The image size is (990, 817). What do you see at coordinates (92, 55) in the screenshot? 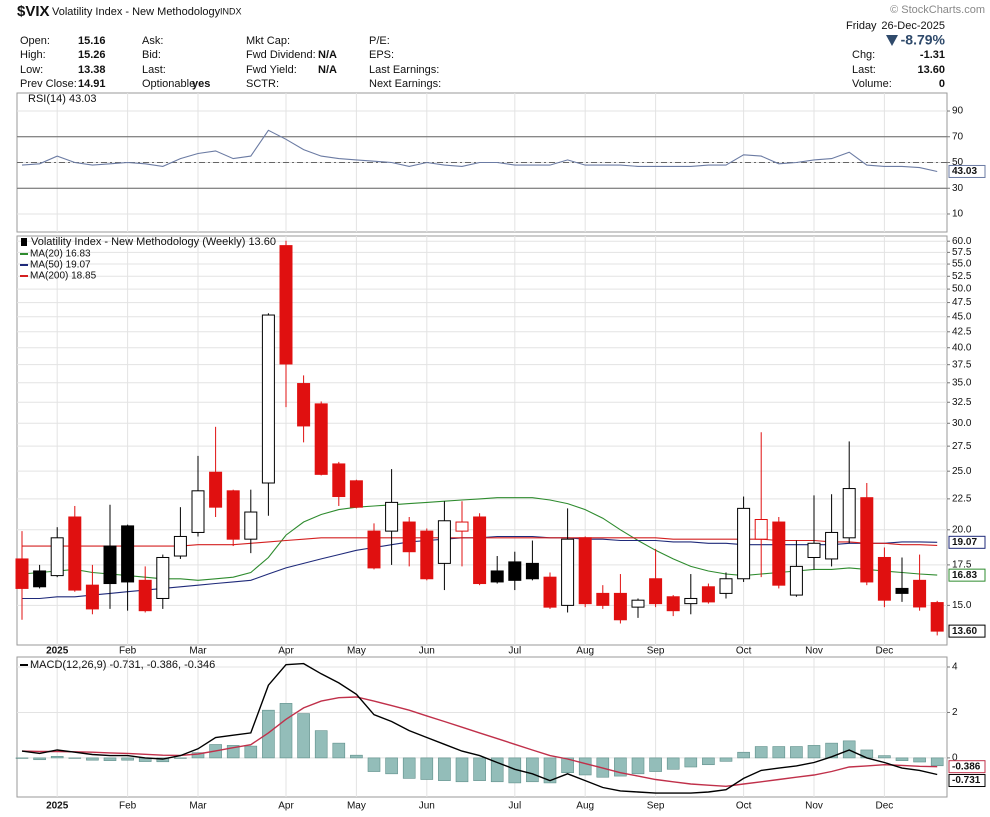
I see `field-value: 15.26` at bounding box center [92, 55].